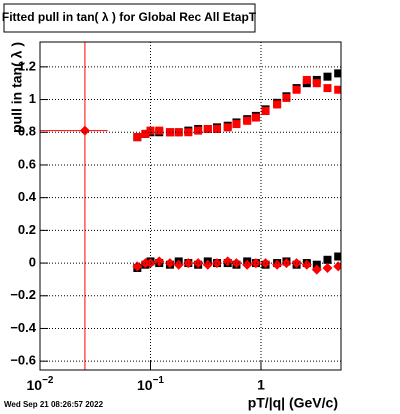 The height and width of the screenshot is (414, 400). What do you see at coordinates (27, 65) in the screenshot?
I see `y-tick-label: 1.2` at bounding box center [27, 65].